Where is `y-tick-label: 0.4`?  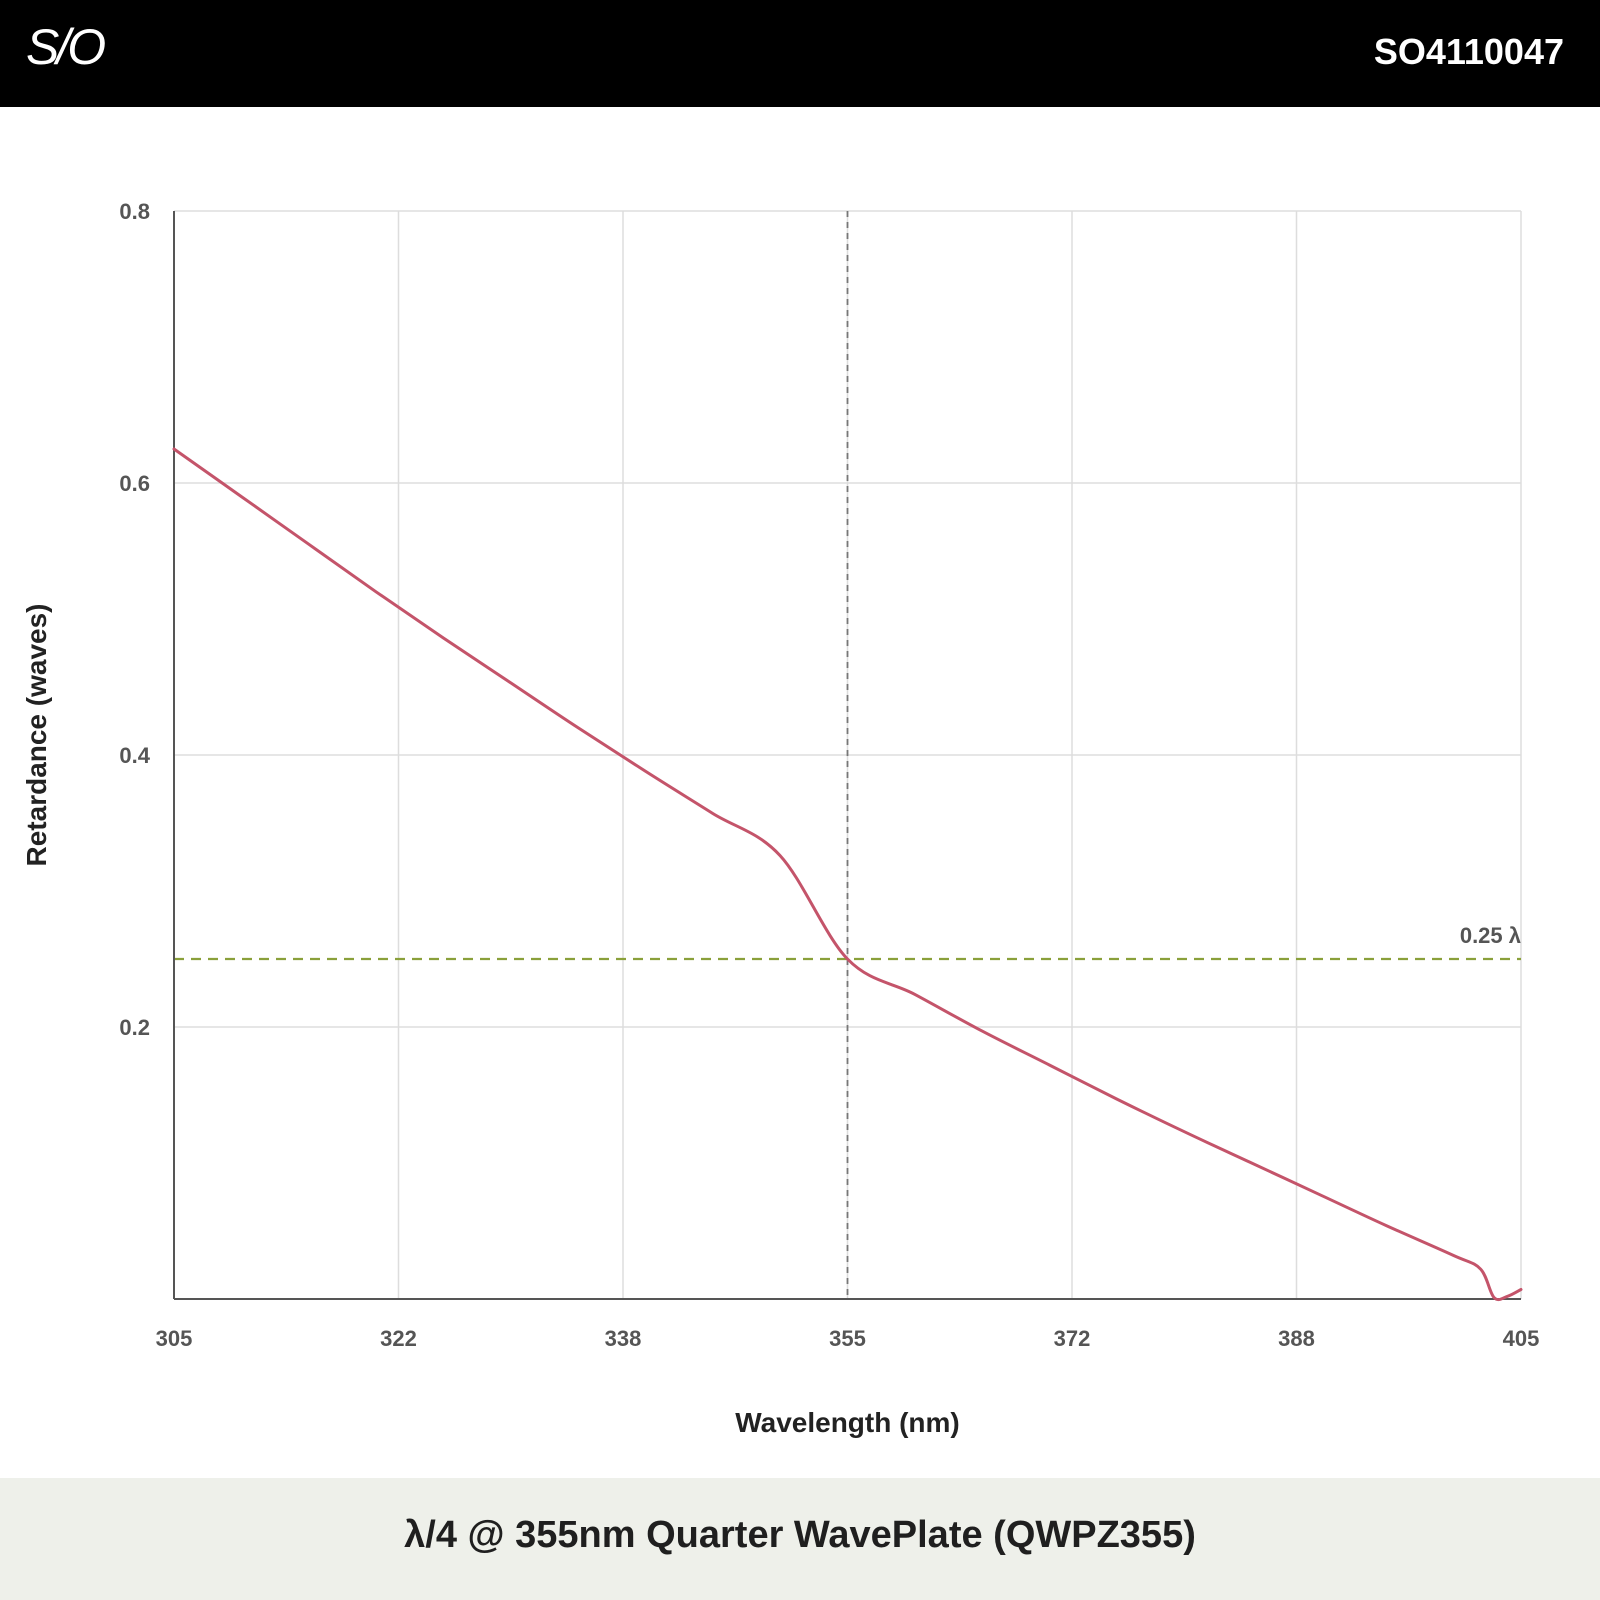
y-tick-label: 0.4 is located at coordinates (134, 755).